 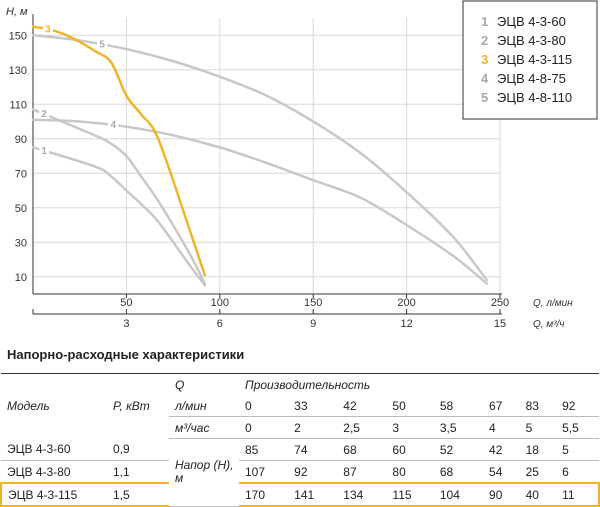 What do you see at coordinates (531, 78) in the screenshot?
I see `legend-label-4: ЭЦВ 4-8-75` at bounding box center [531, 78].